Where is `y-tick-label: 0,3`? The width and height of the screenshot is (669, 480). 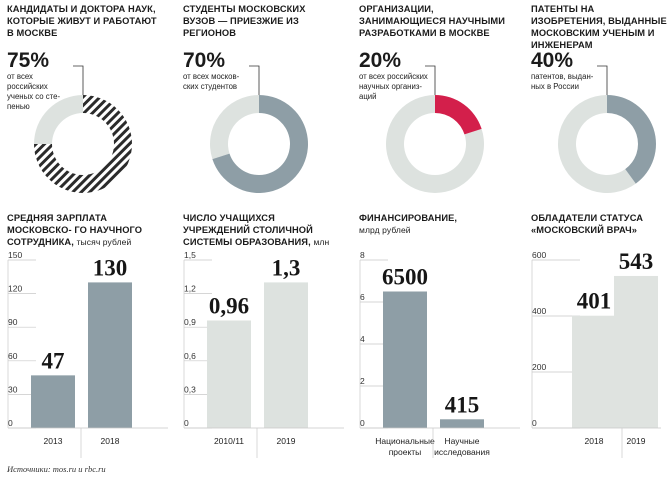 y-tick-label: 0,3 is located at coordinates (190, 389).